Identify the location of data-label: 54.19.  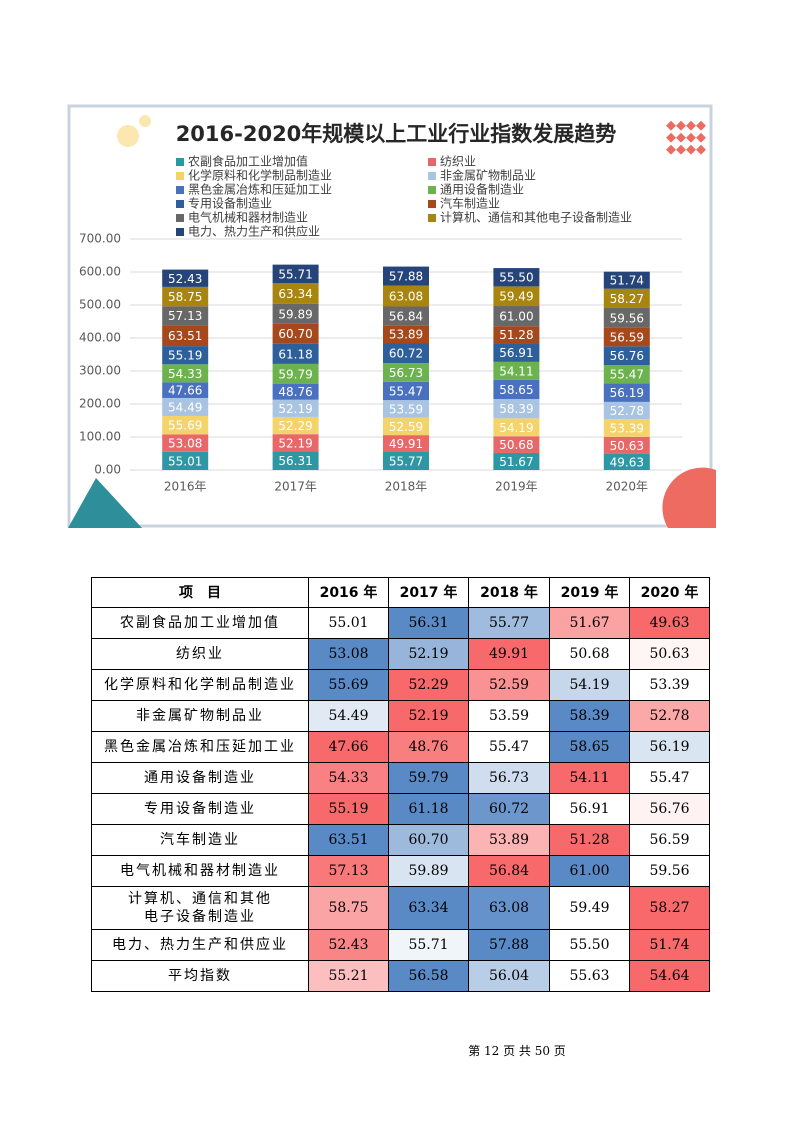
(516, 428).